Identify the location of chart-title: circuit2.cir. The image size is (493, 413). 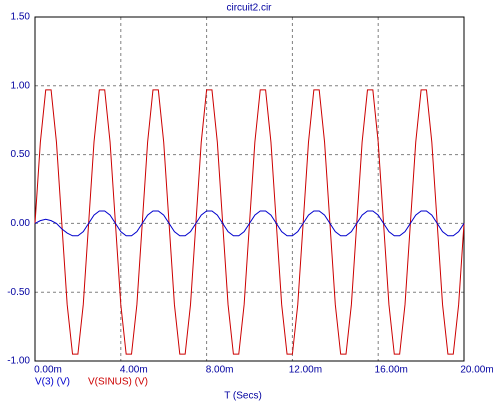
(249, 8).